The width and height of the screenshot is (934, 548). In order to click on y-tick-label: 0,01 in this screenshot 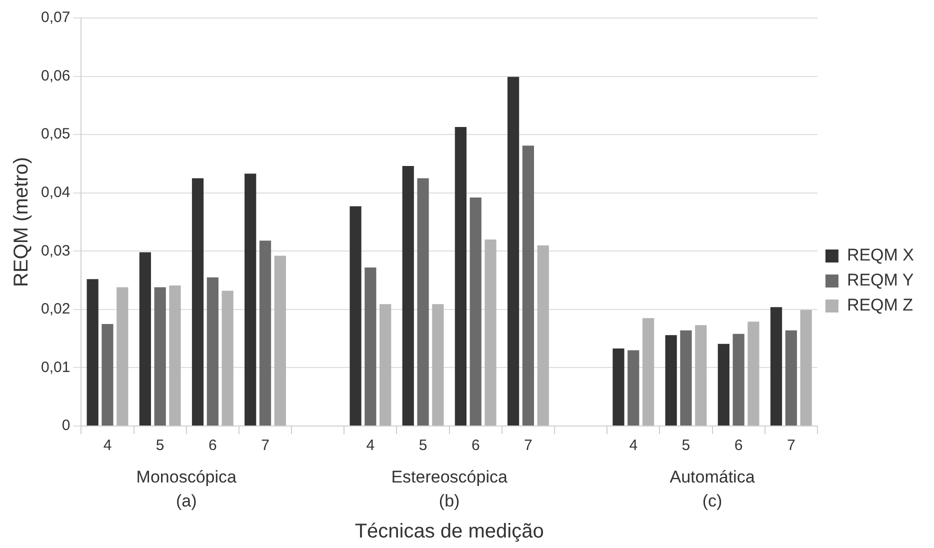, I will do `click(55, 367)`.